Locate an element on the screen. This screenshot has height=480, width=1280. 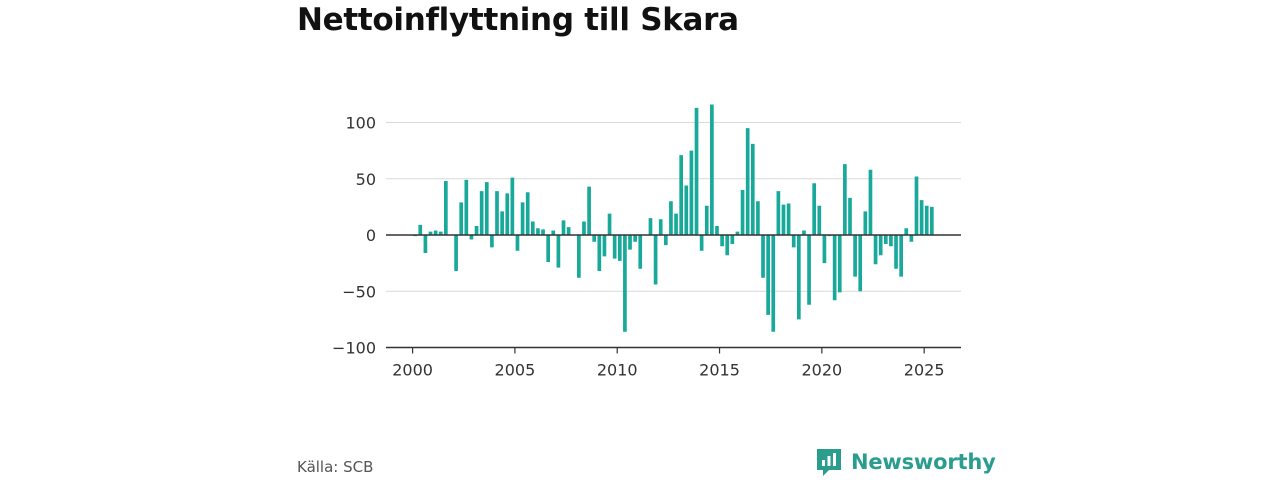
chart-title: Nettoinflyttning till Skara is located at coordinates (518, 20).